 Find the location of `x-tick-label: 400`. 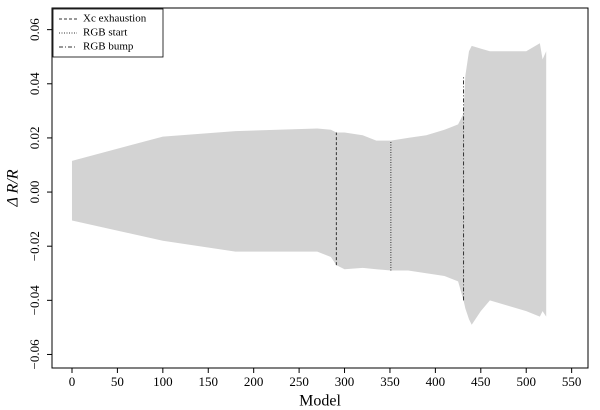

x-tick-label: 400 is located at coordinates (436, 381).